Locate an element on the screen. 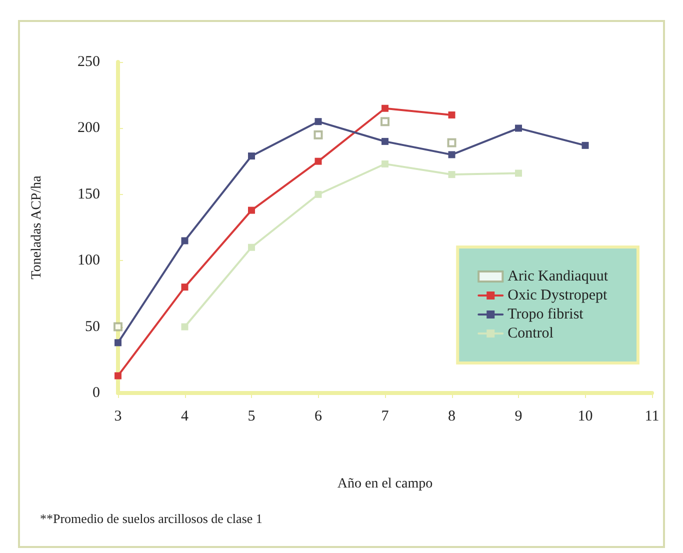  y-tick-label: 0 is located at coordinates (96, 393).